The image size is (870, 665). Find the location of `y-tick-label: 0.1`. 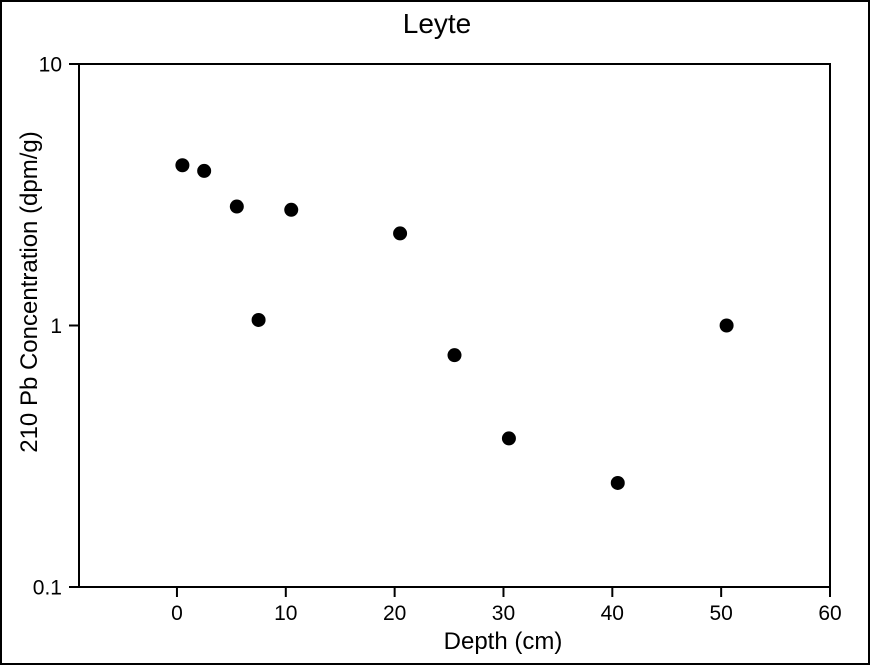

y-tick-label: 0.1 is located at coordinates (47, 588).